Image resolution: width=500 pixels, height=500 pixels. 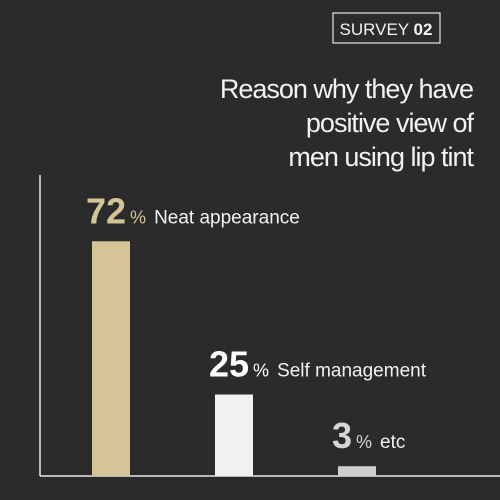 What do you see at coordinates (227, 217) in the screenshot?
I see `category-label: Neat appearance` at bounding box center [227, 217].